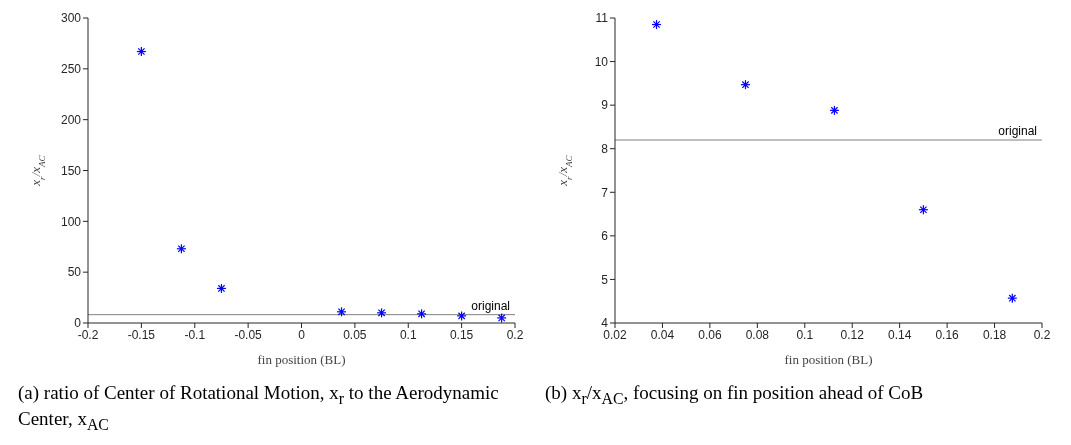 The width and height of the screenshot is (1071, 445). Describe the element at coordinates (605, 236) in the screenshot. I see `y-tick-label: 6` at that location.